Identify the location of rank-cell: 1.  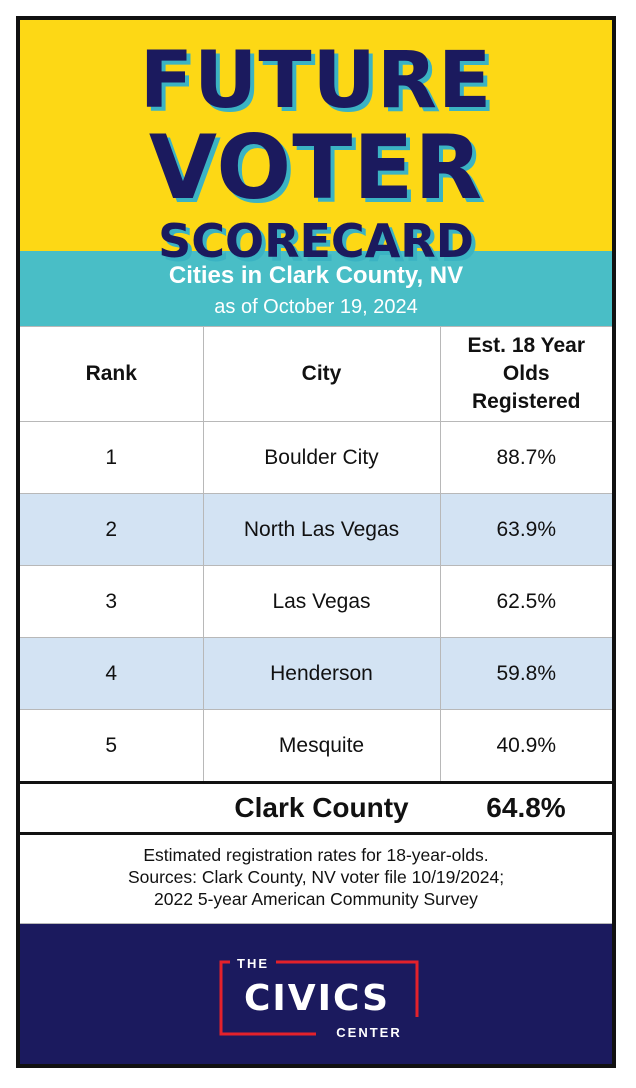
(112, 457).